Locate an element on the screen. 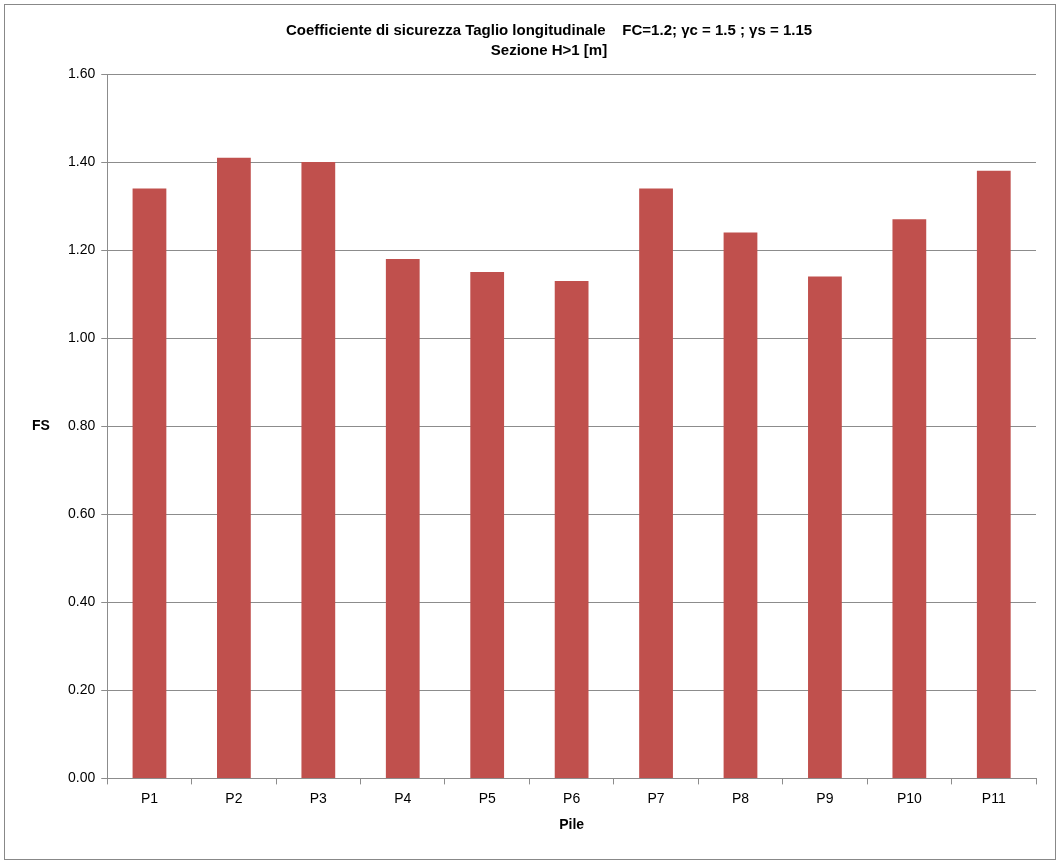  y-tick-label: 0.20 is located at coordinates (82, 689).